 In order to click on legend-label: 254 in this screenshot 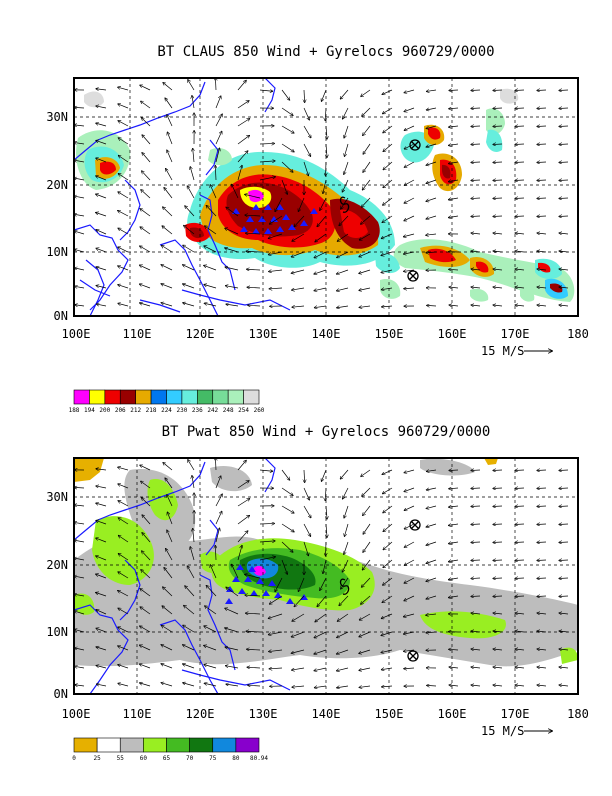, I will do `click(243, 410)`.